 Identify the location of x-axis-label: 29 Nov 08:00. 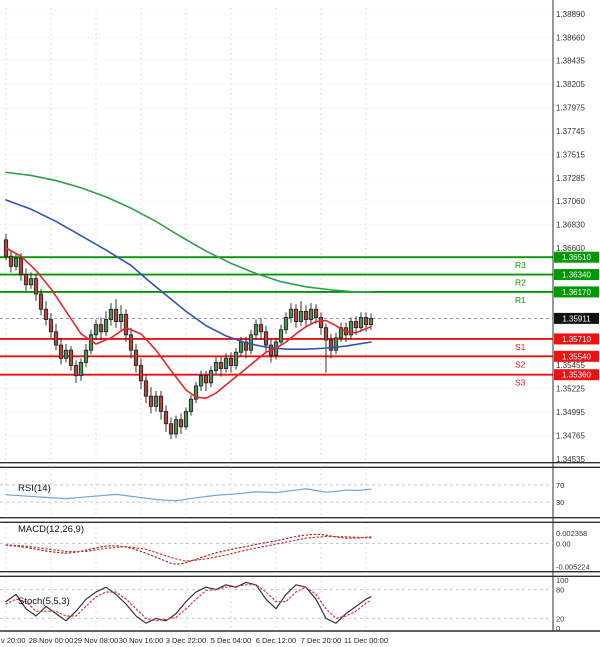
(96, 640).